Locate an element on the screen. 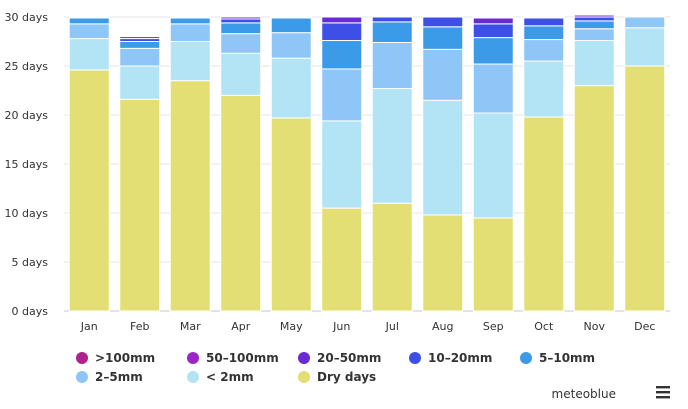  legend-item: 10–20mm is located at coordinates (450, 358).